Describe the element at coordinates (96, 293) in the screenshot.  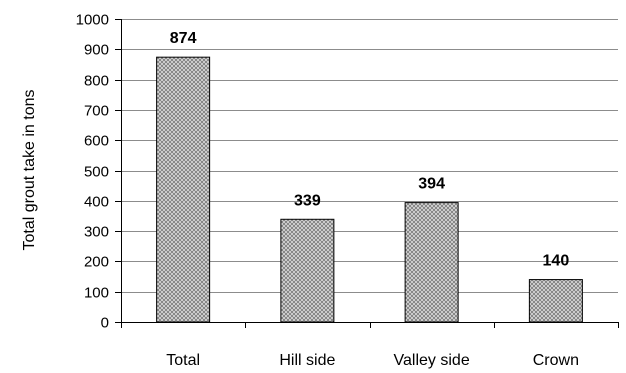
I see `y-tick-label: 100` at that location.